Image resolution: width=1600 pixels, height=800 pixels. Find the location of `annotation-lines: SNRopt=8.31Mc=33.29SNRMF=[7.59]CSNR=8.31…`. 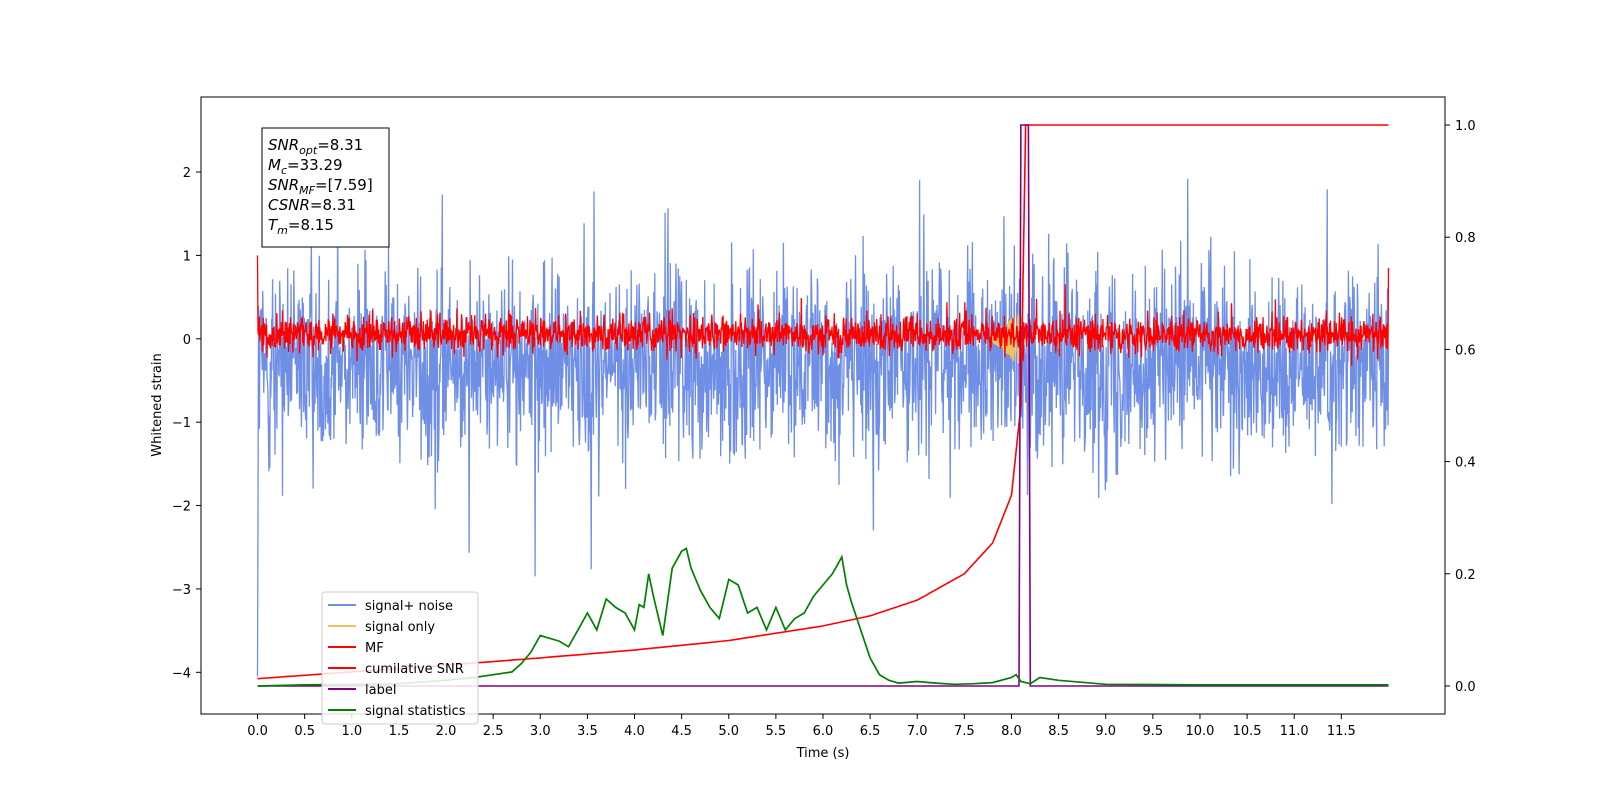

annotation-lines: SNRopt=8.31Mc=33.29SNRMF=[7.59]CSNR=8.31… is located at coordinates (320, 186).